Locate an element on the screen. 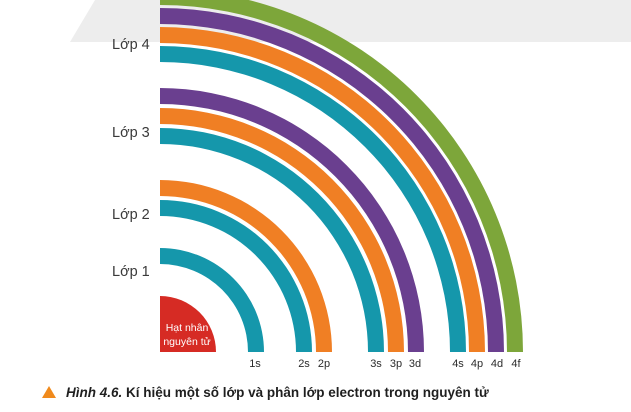  layer-label-1: Lớp 1 is located at coordinates (131, 272).